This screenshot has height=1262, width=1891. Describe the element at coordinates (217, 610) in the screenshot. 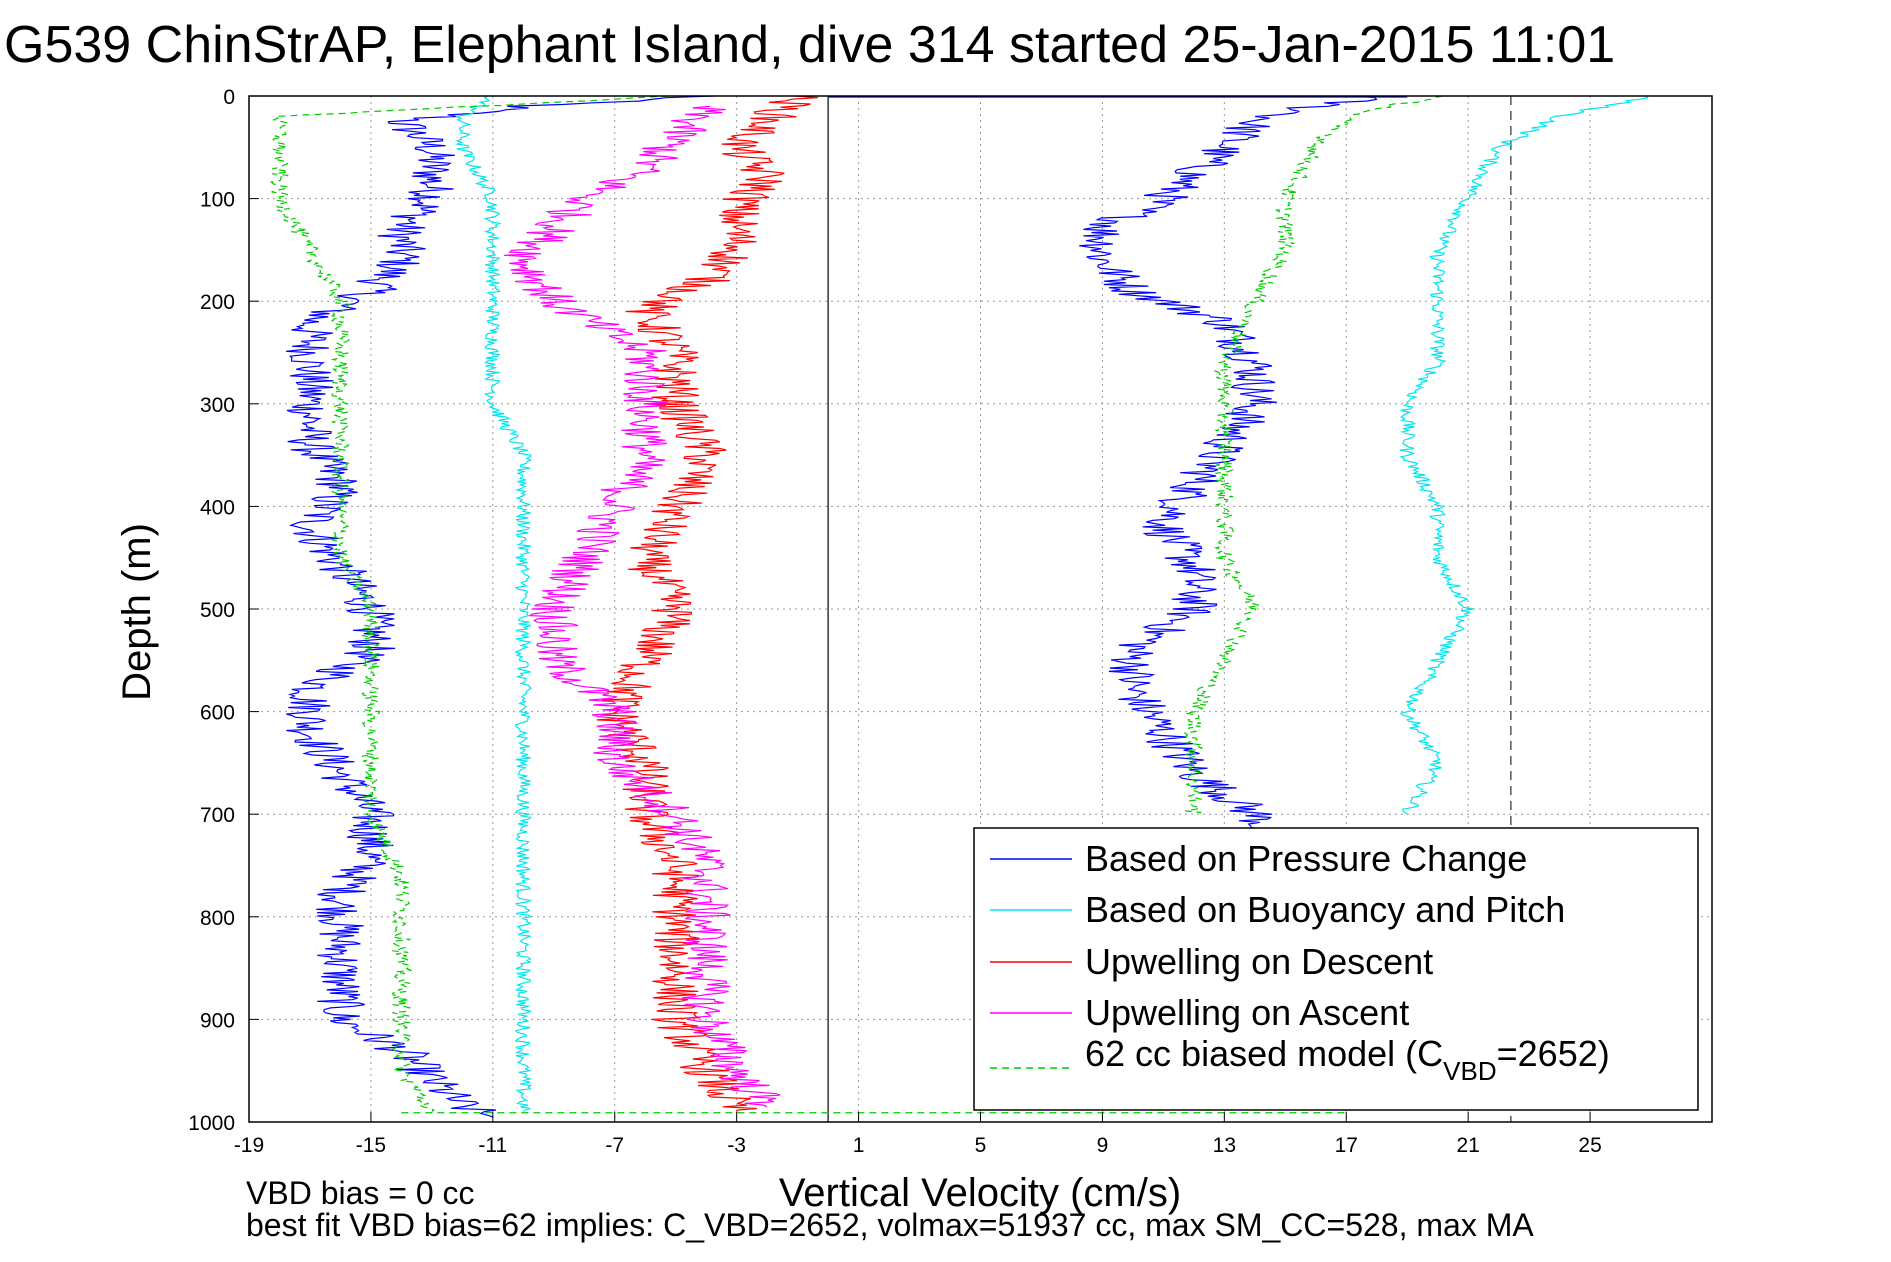

I see `y-tick-label: 500` at that location.